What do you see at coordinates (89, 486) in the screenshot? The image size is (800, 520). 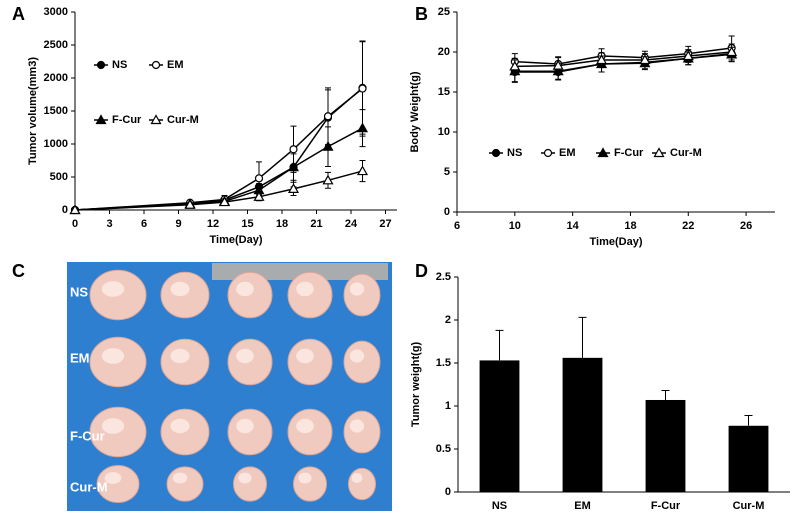 I see `row-label: Cur-M` at bounding box center [89, 486].